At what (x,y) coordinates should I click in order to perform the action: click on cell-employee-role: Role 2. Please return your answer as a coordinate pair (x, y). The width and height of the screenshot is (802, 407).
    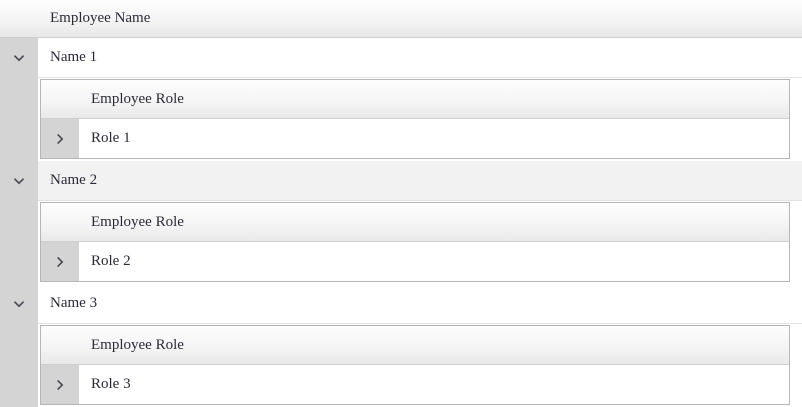
    Looking at the image, I should click on (434, 261).